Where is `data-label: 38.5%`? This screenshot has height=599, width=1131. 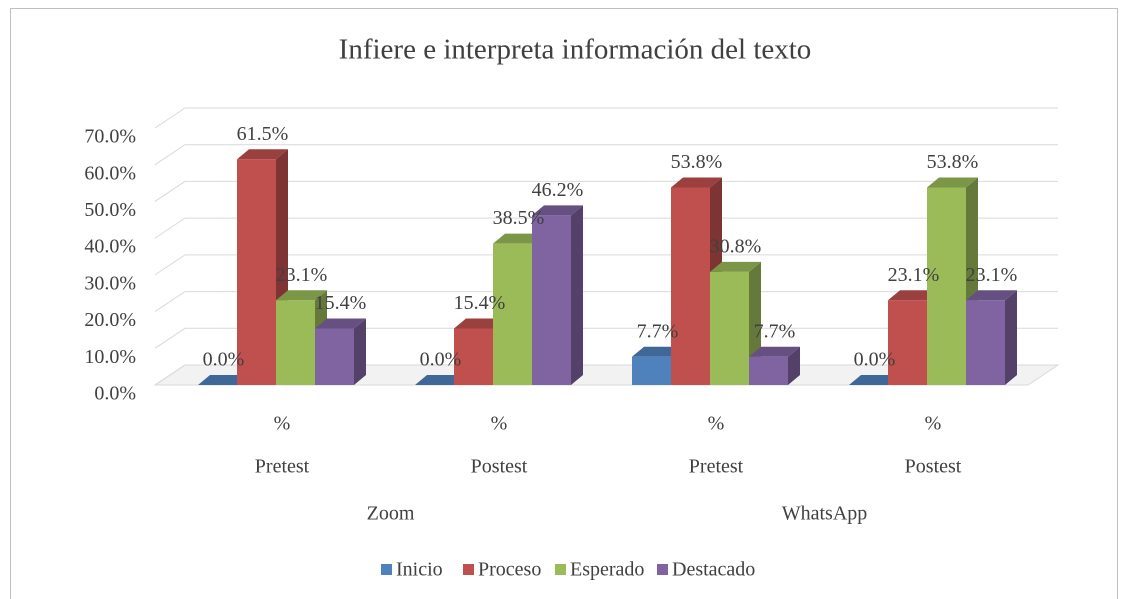
data-label: 38.5% is located at coordinates (519, 218).